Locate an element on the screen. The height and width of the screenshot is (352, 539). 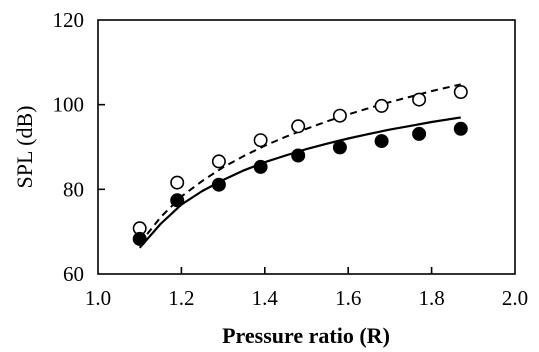
x-tick-label: 2.0 is located at coordinates (515, 298).